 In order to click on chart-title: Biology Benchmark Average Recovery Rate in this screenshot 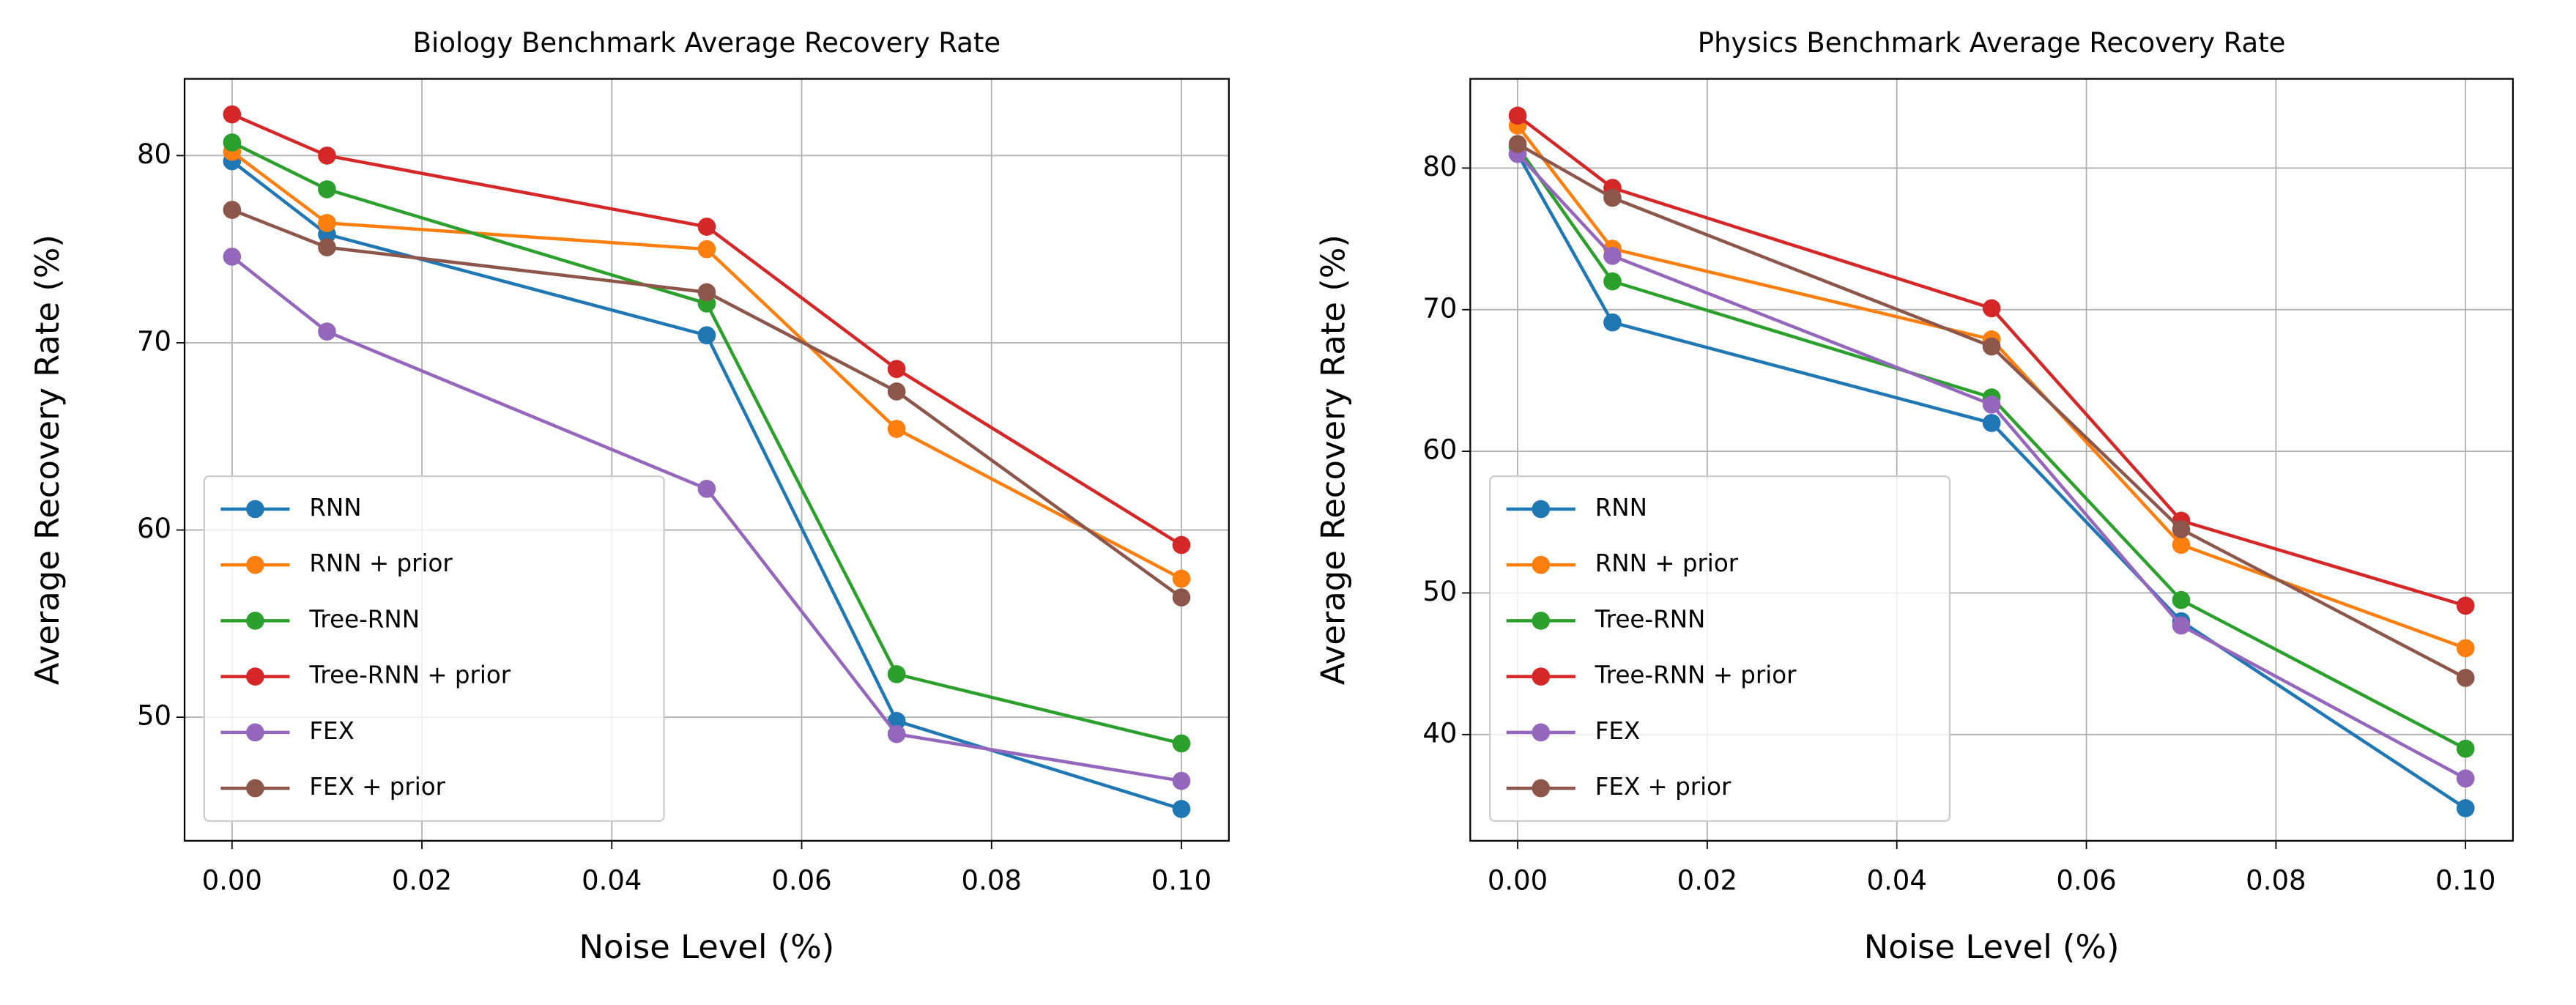, I will do `click(707, 43)`.